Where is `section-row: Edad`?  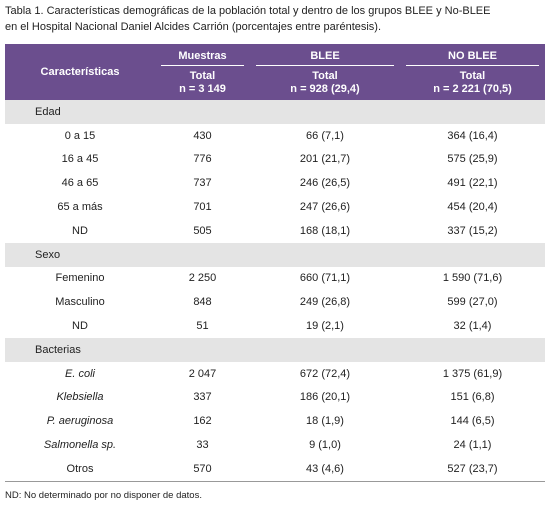
section-row: Edad is located at coordinates (275, 112).